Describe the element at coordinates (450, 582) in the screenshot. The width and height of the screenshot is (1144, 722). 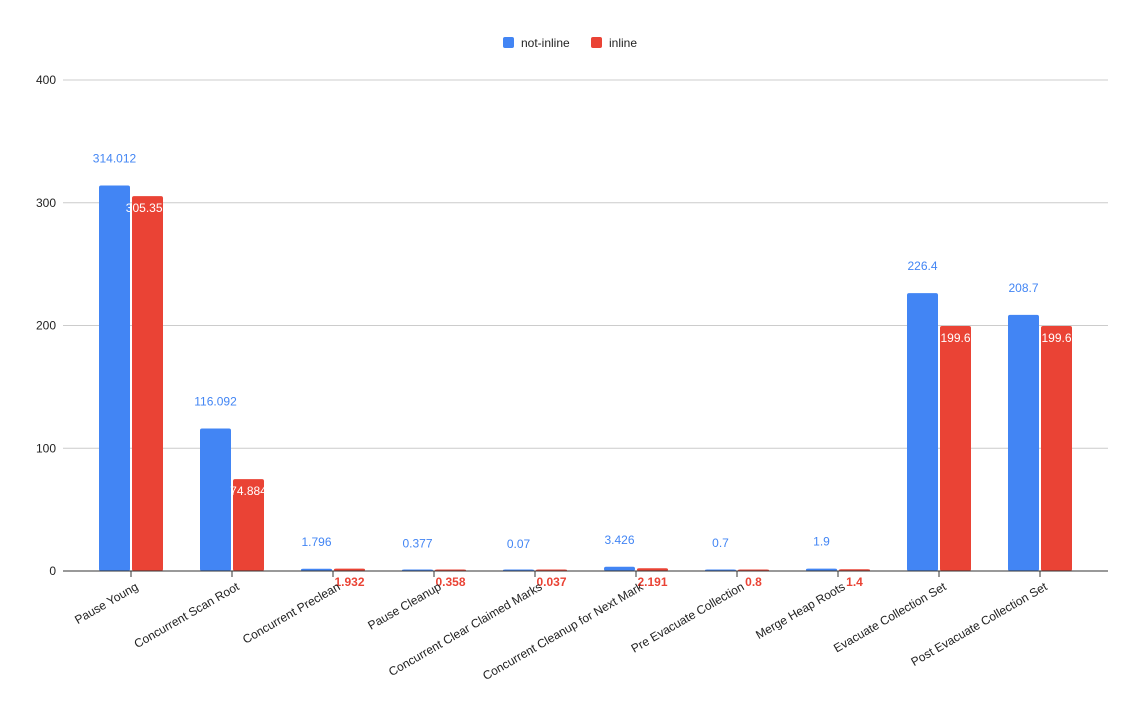
I see `data-label-inline: 0.358` at that location.